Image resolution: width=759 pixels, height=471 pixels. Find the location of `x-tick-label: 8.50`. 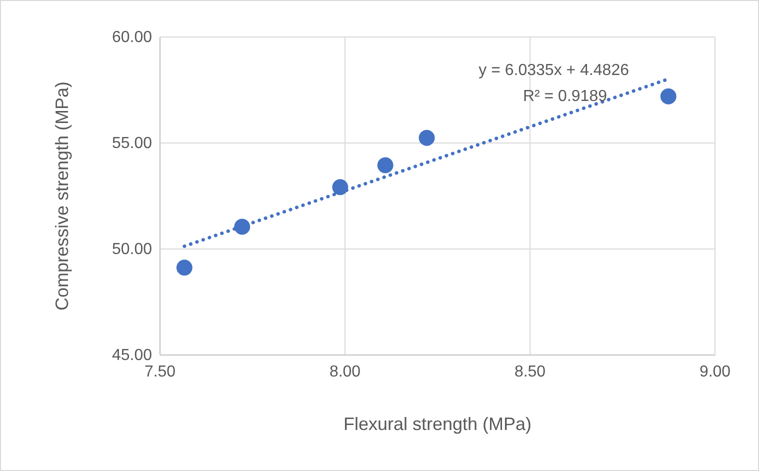

x-tick-label: 8.50 is located at coordinates (530, 371).